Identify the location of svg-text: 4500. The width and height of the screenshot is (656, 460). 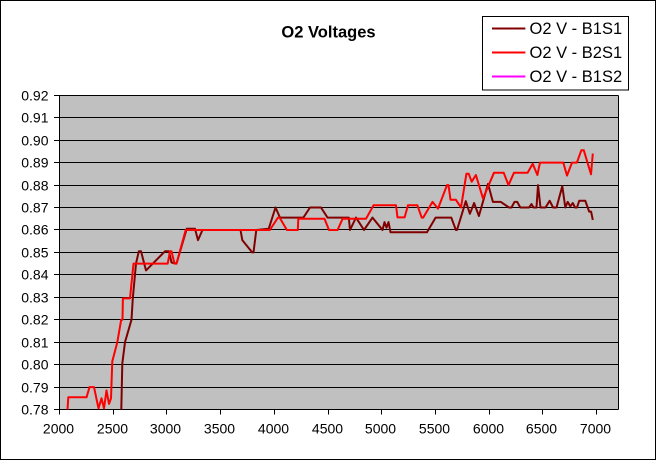
(327, 429).